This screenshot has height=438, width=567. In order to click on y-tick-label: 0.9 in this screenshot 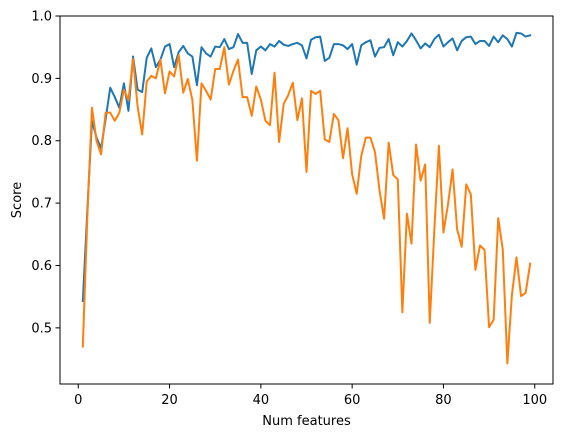, I will do `click(41, 79)`.